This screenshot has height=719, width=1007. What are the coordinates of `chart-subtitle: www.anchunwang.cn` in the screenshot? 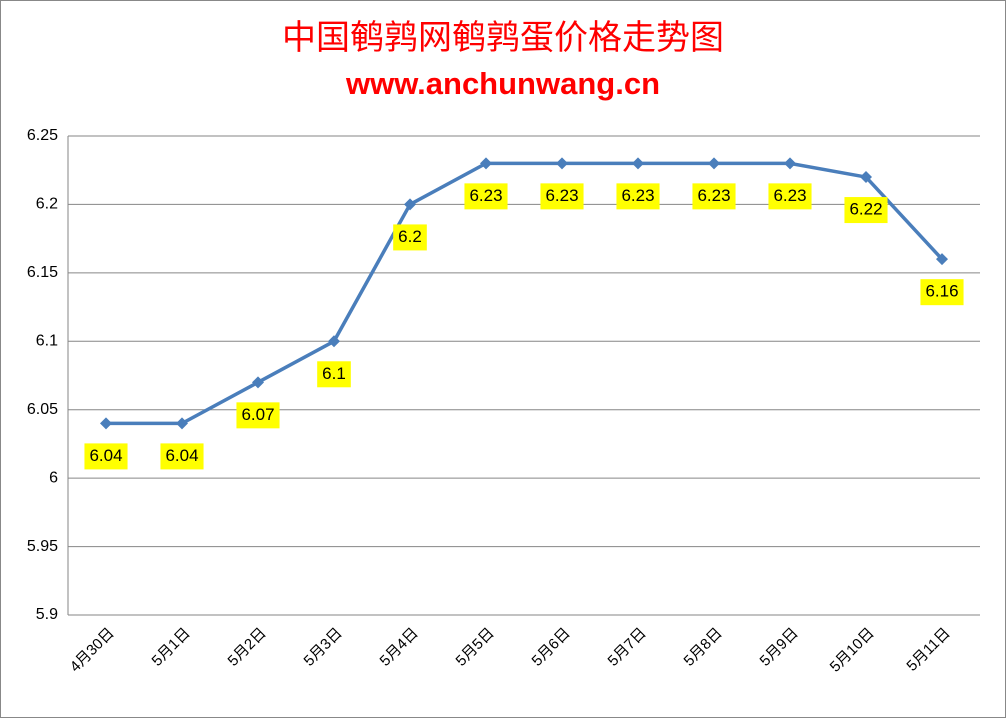 It's located at (502, 83).